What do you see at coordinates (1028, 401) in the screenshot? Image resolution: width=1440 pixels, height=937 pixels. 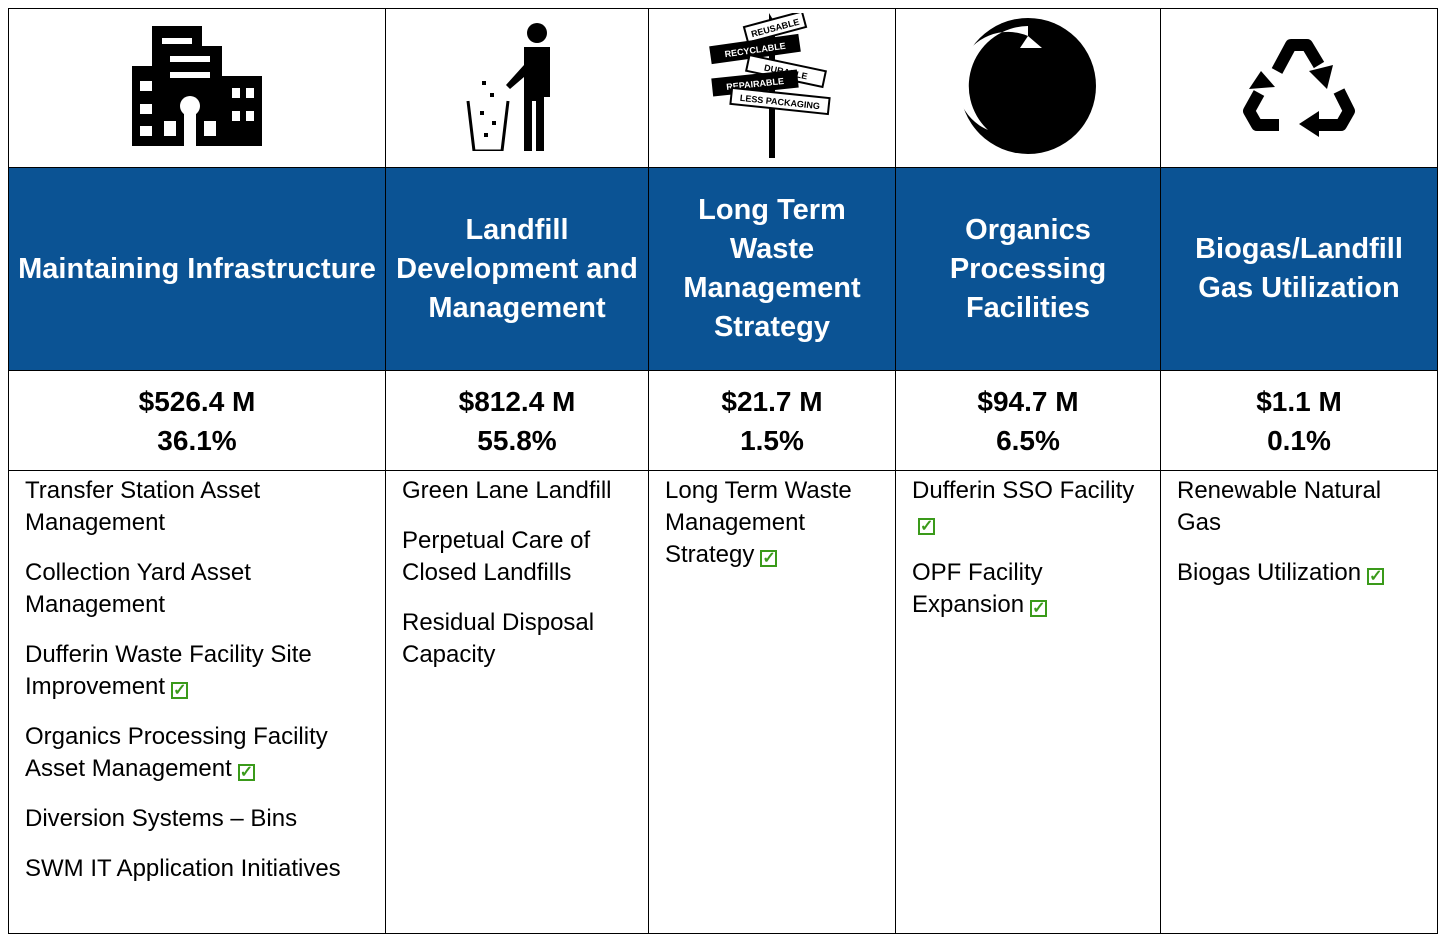 I see `amount: $94.7 M` at bounding box center [1028, 401].